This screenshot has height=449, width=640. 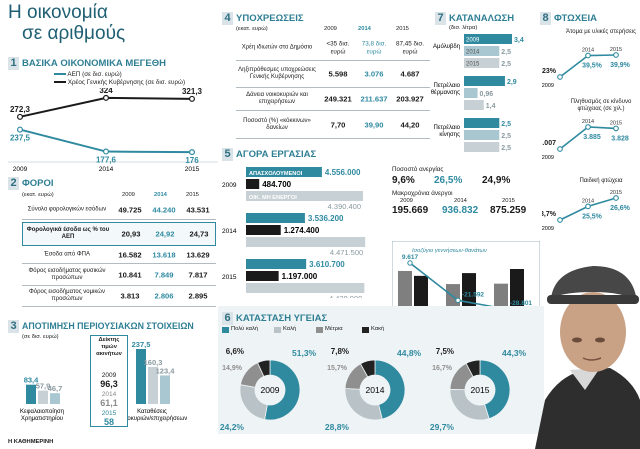 I want to click on s2-cell: 24,92, so click(x=165, y=234).